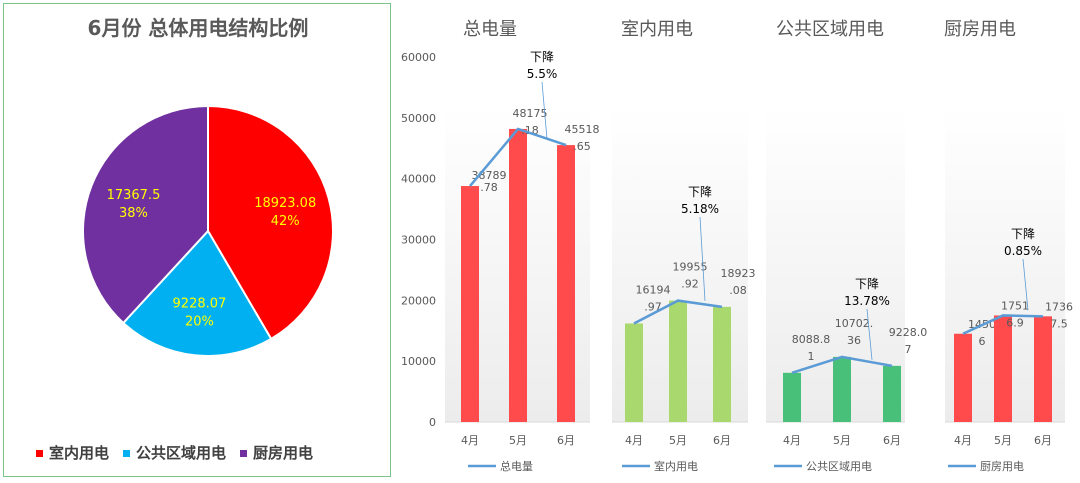 The height and width of the screenshot is (483, 1080). I want to click on slice-percent-label: 20%, so click(199, 322).